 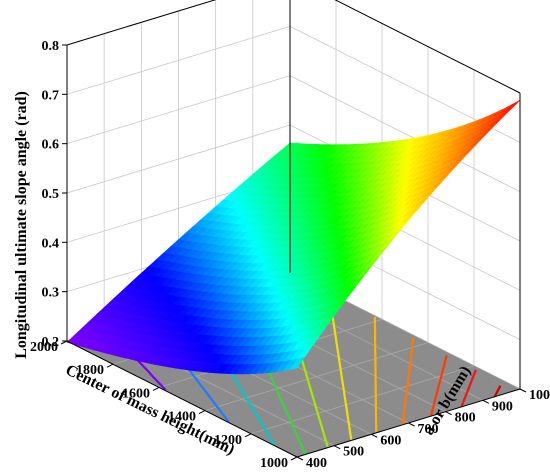 I want to click on x-tick-label: 1800, so click(x=90, y=370).